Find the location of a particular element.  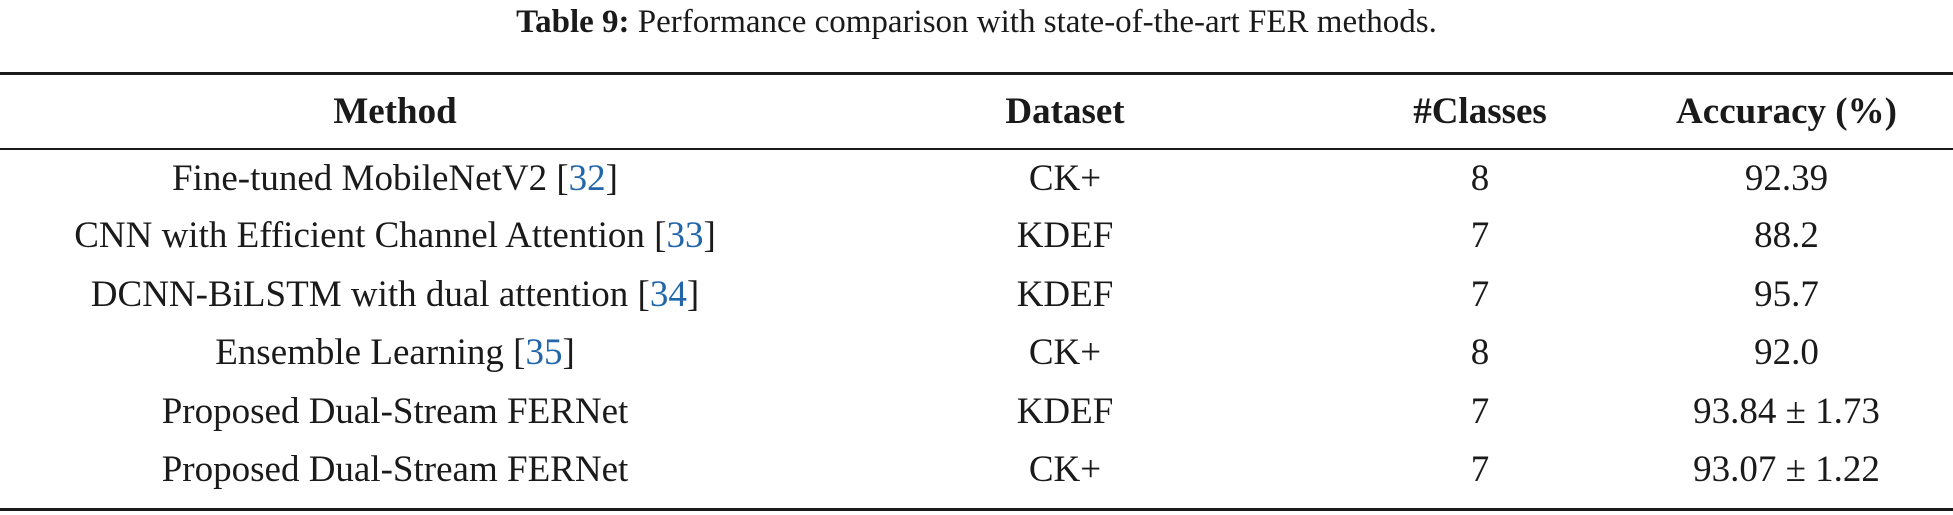

header-rule is located at coordinates (976, 149).